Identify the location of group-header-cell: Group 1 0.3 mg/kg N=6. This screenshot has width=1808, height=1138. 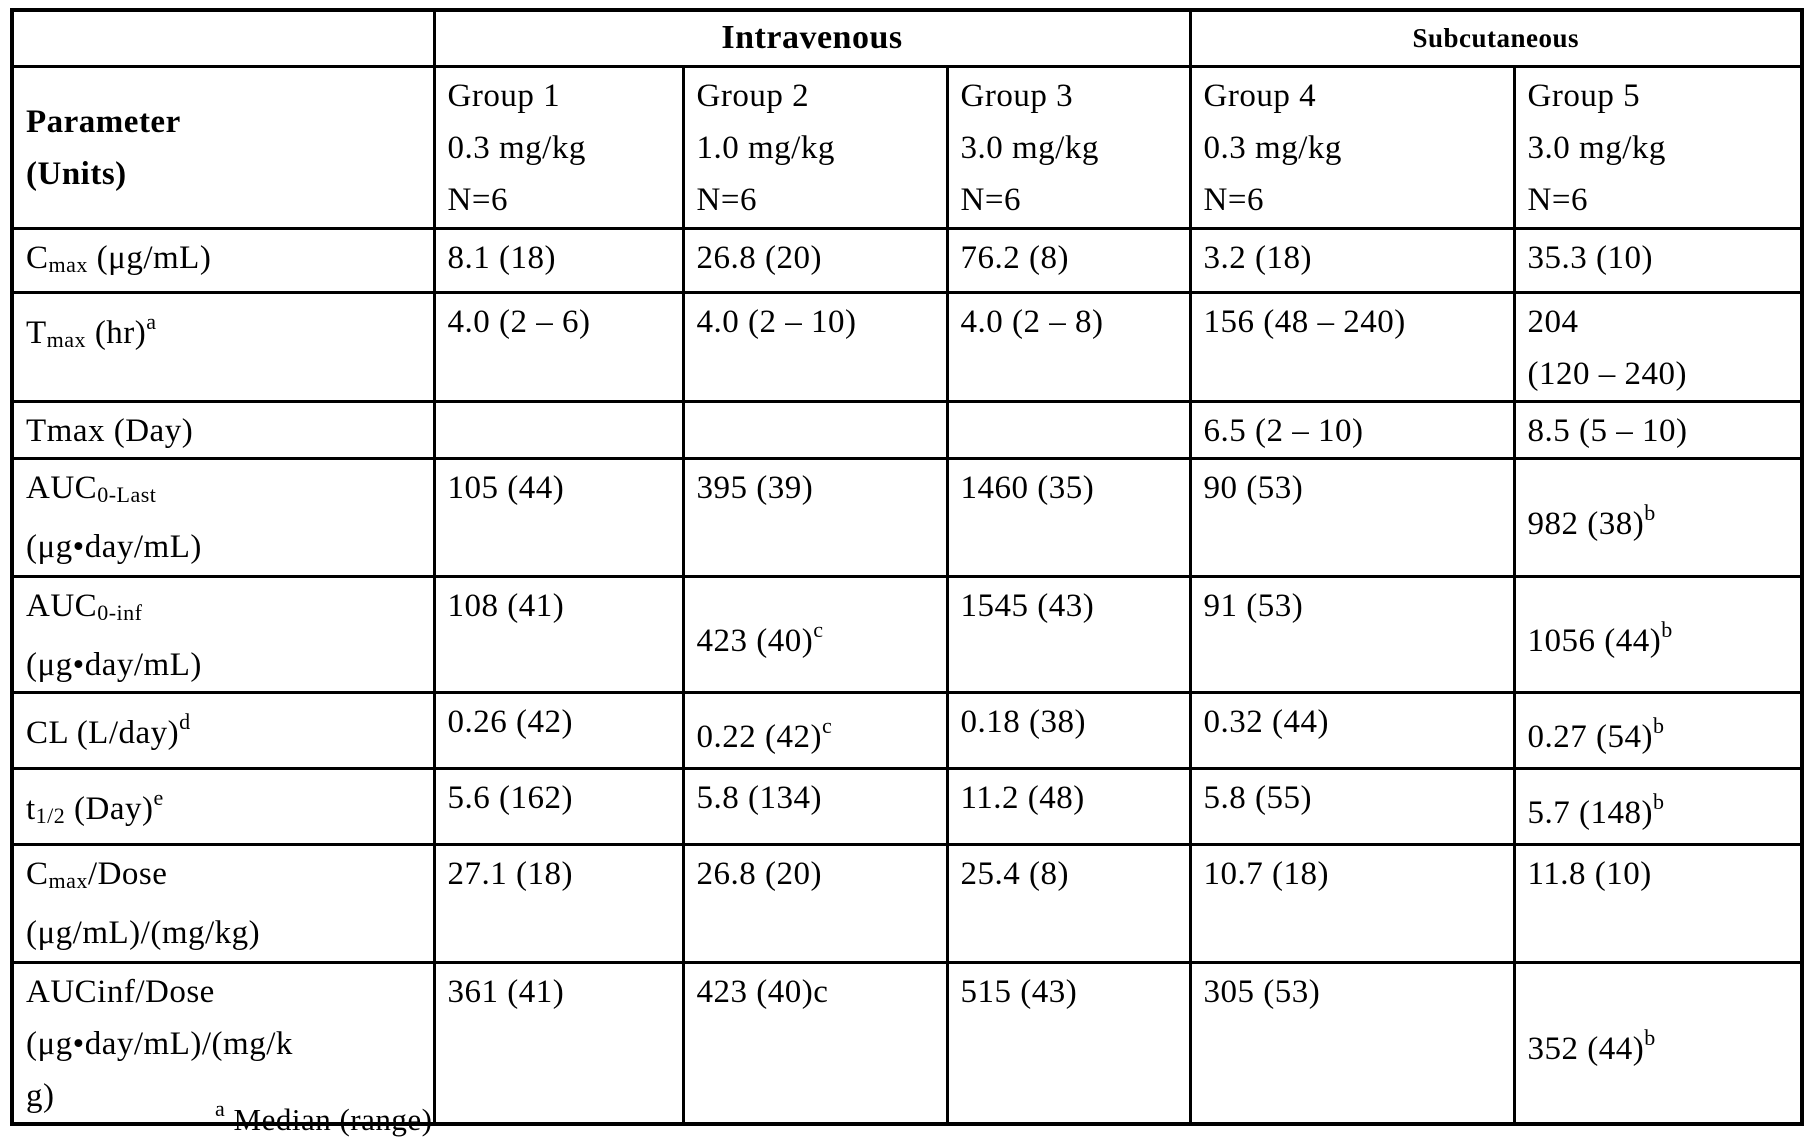
(558, 147).